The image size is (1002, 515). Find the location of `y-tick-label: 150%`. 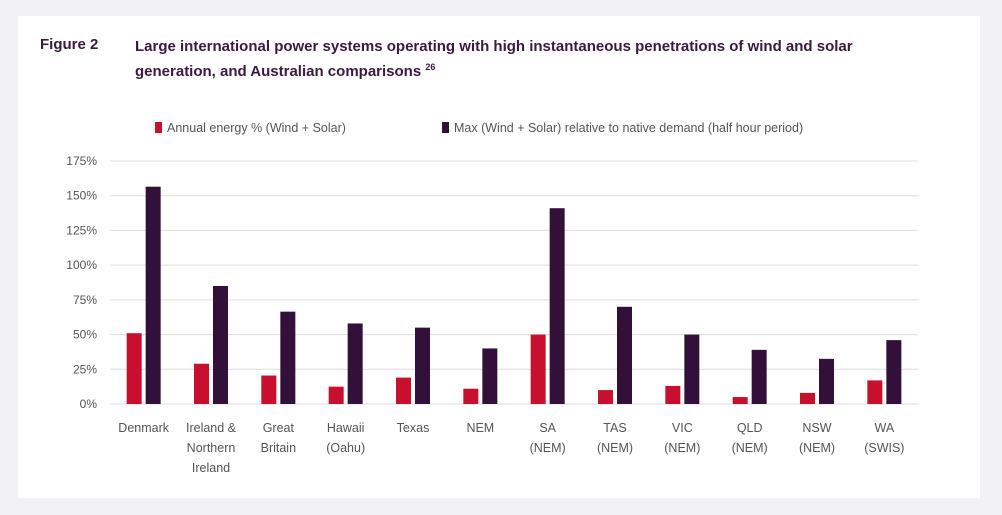

y-tick-label: 150% is located at coordinates (81, 196).